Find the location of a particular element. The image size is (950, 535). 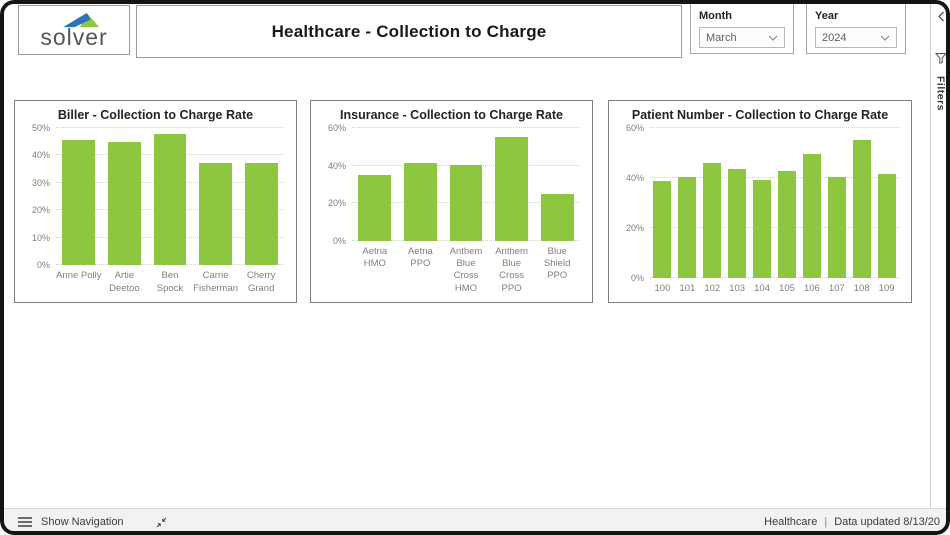

bar-anthem-blue-cross-hmo is located at coordinates (466, 202).